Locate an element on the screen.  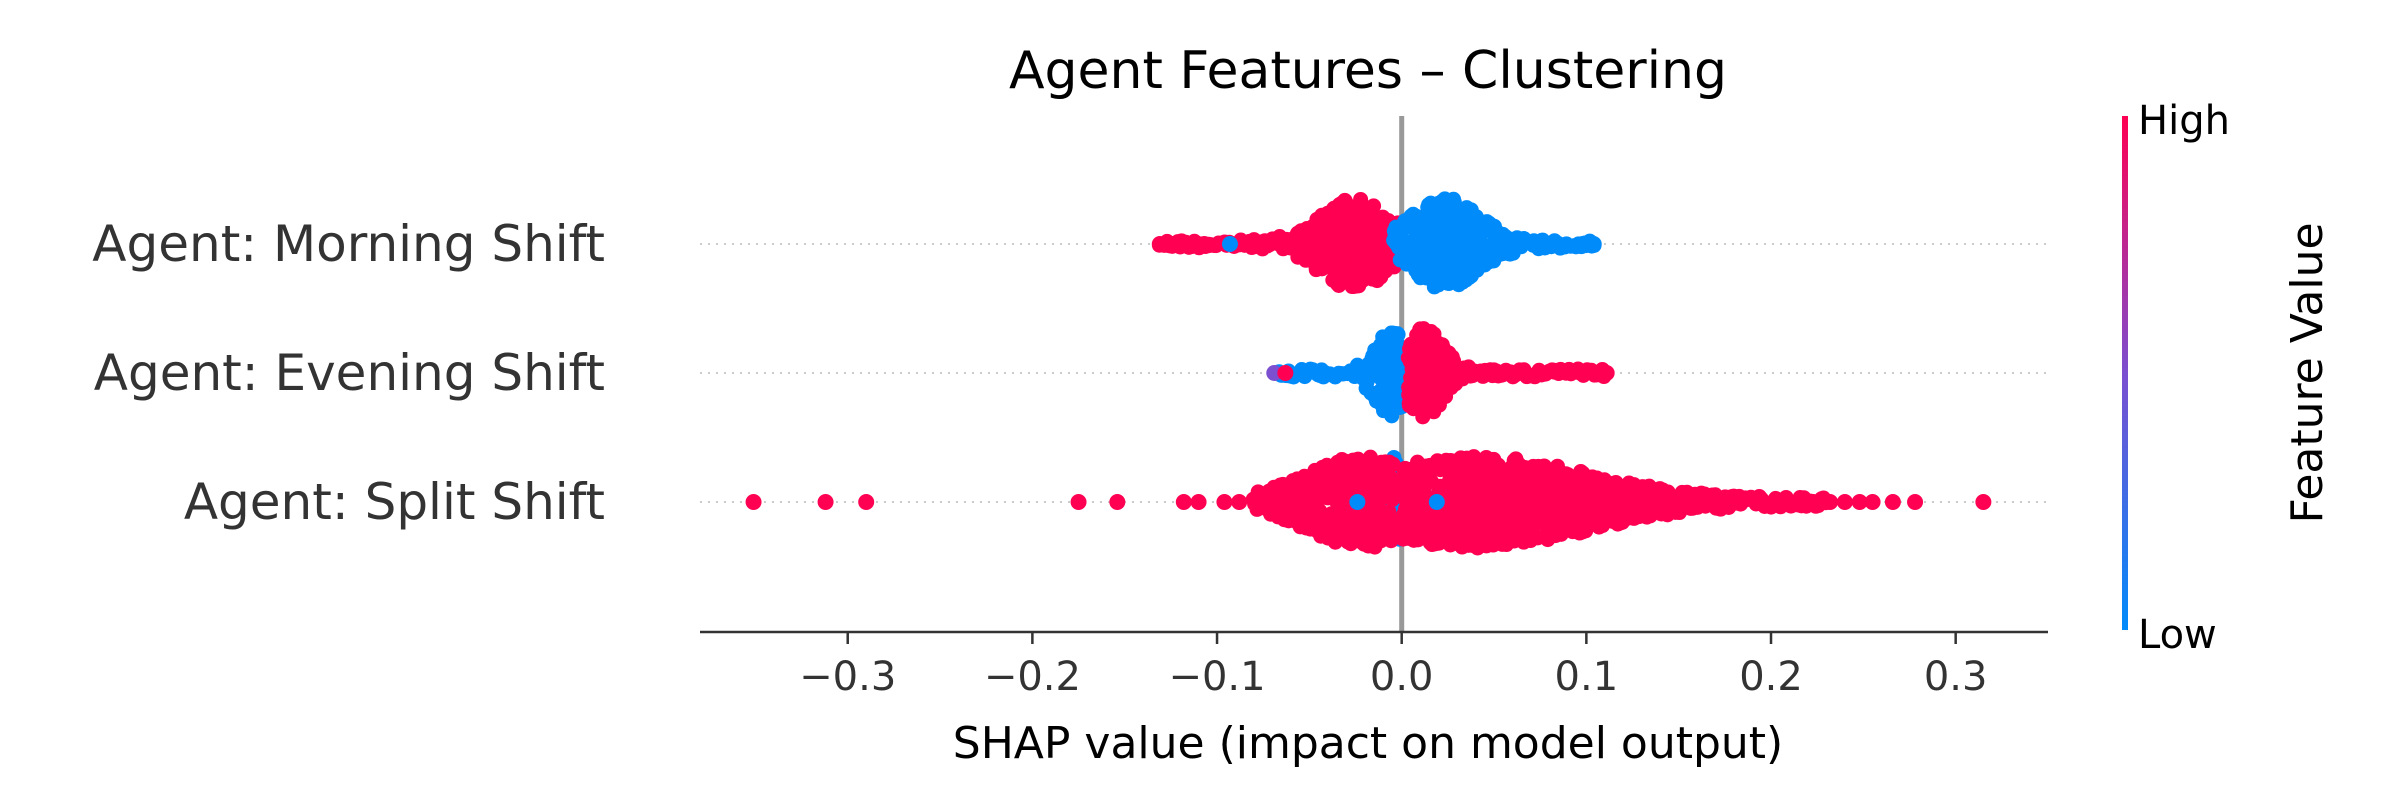
x-axis-label: SHAP value (impact on model output) is located at coordinates (1368, 743).